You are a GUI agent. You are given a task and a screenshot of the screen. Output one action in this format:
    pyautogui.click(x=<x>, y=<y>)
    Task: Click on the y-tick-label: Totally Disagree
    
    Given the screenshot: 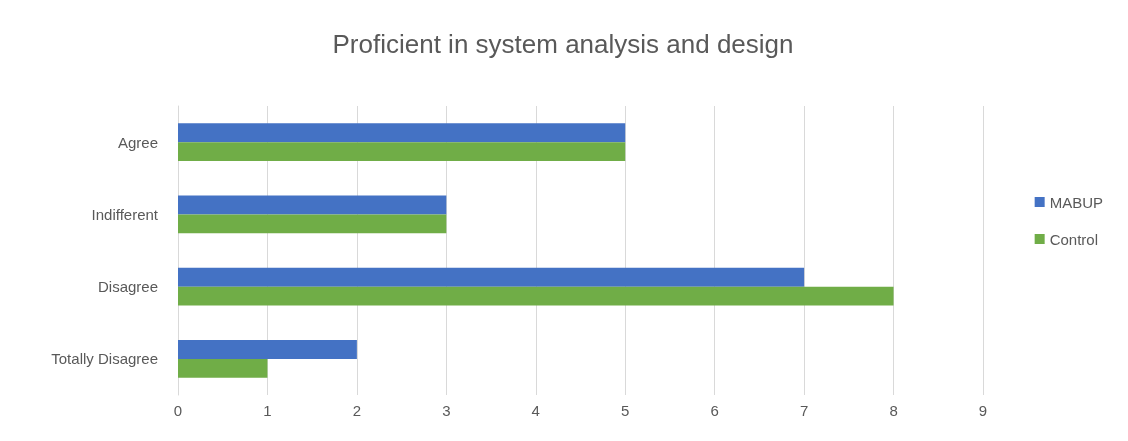 What is the action you would take?
    pyautogui.click(x=104, y=359)
    